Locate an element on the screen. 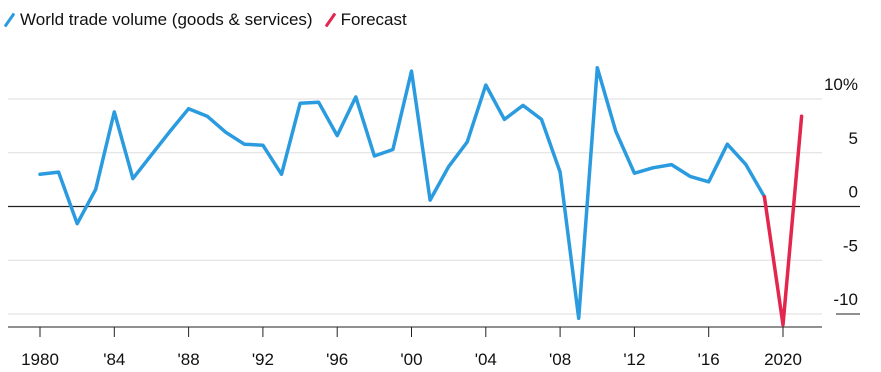 This screenshot has width=881, height=372. x-tick-label: '96 is located at coordinates (337, 359).